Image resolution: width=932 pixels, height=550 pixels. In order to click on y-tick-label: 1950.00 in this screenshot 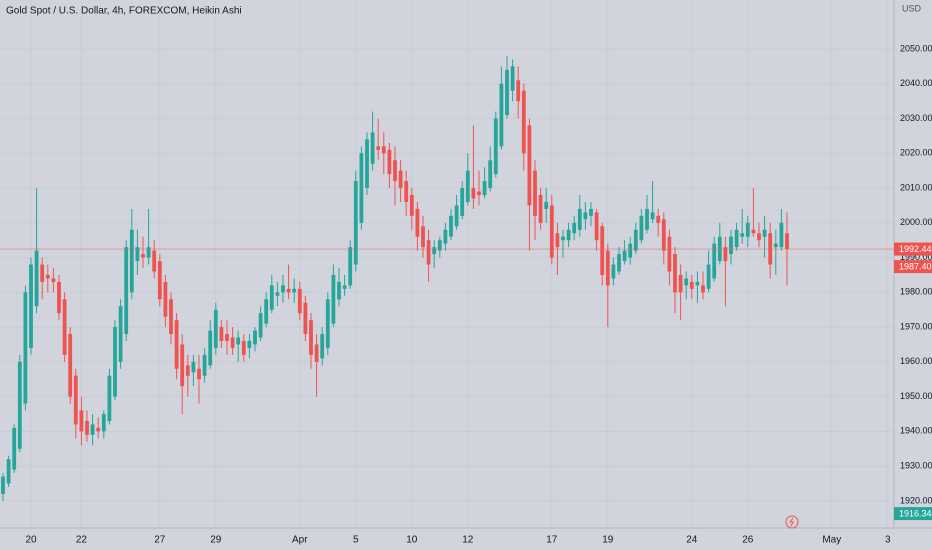, I will do `click(916, 396)`.